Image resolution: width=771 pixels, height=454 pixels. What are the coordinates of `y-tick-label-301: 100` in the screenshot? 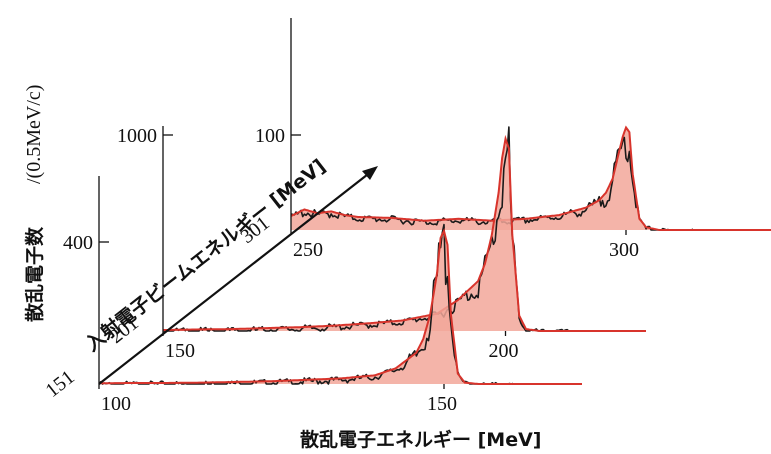 It's located at (270, 136).